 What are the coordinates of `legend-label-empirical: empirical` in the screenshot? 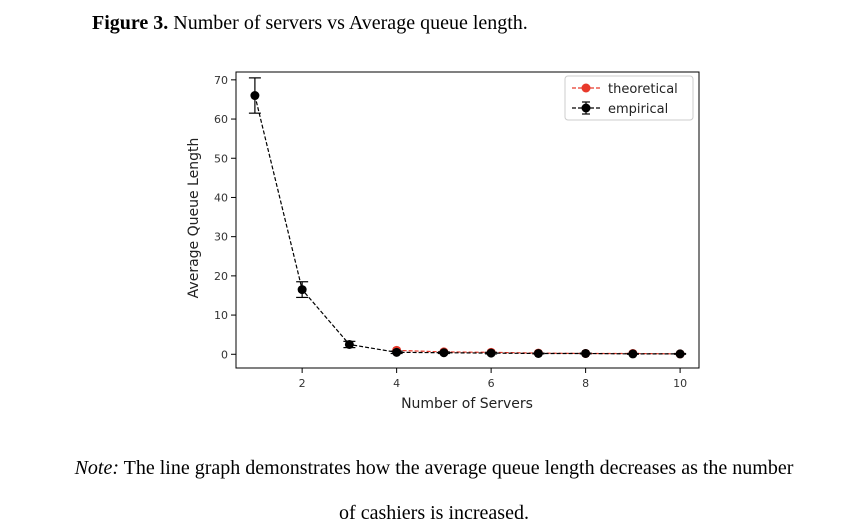 It's located at (638, 109).